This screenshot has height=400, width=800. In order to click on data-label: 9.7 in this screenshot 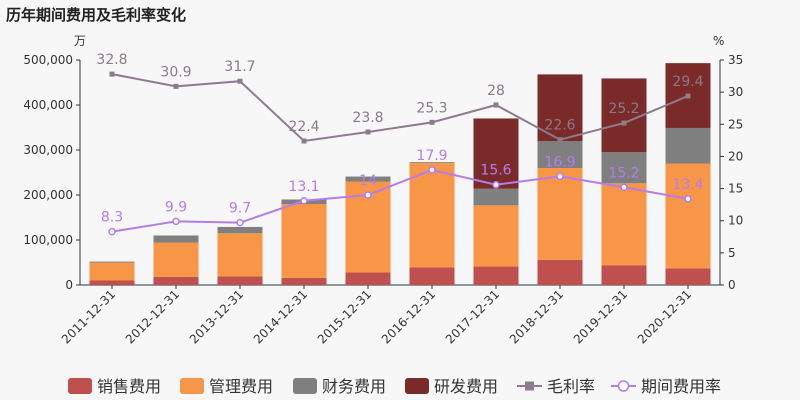, I will do `click(240, 209)`.